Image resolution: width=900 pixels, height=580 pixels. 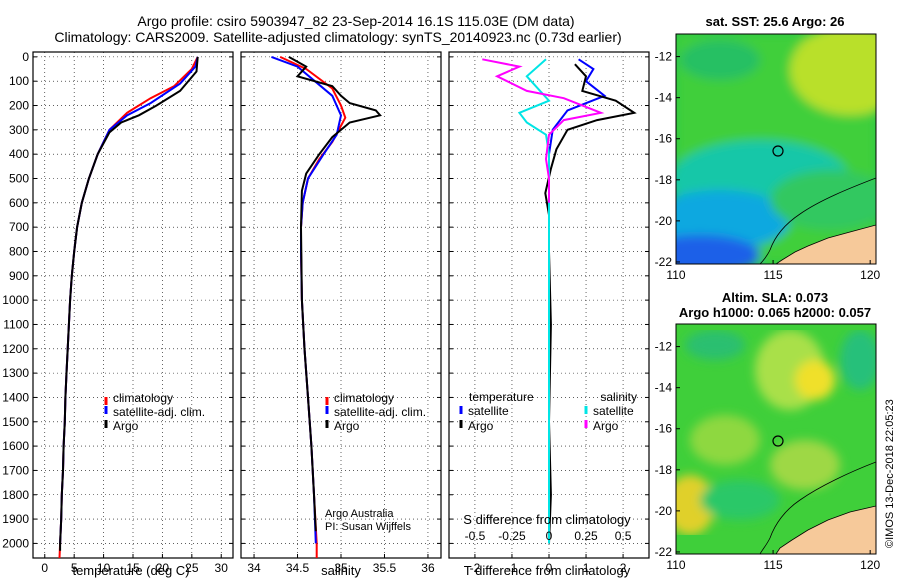 I want to click on sst-map-title: sat. SST: 25.6 Argo: 26, so click(x=775, y=21).